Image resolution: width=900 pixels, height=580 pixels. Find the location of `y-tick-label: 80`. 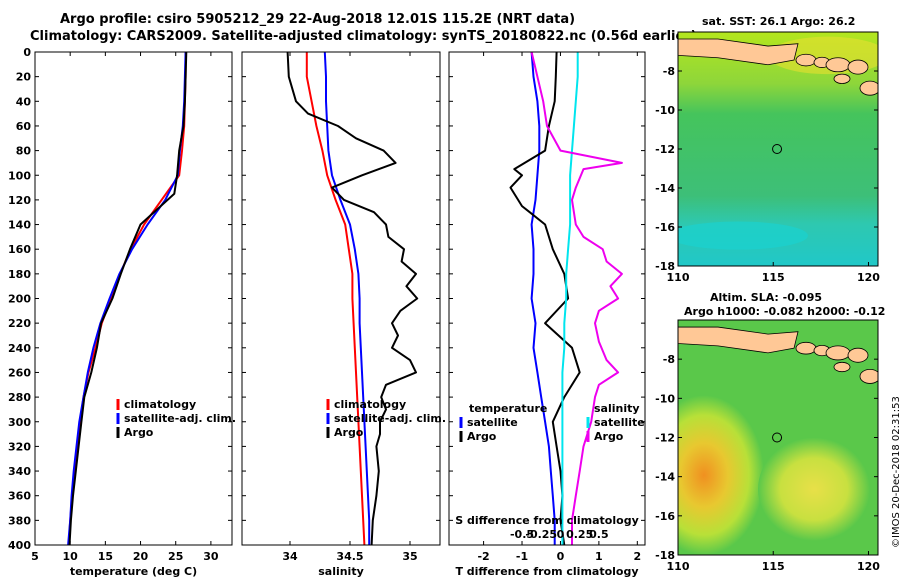

y-tick-label: 80 is located at coordinates (24, 151).